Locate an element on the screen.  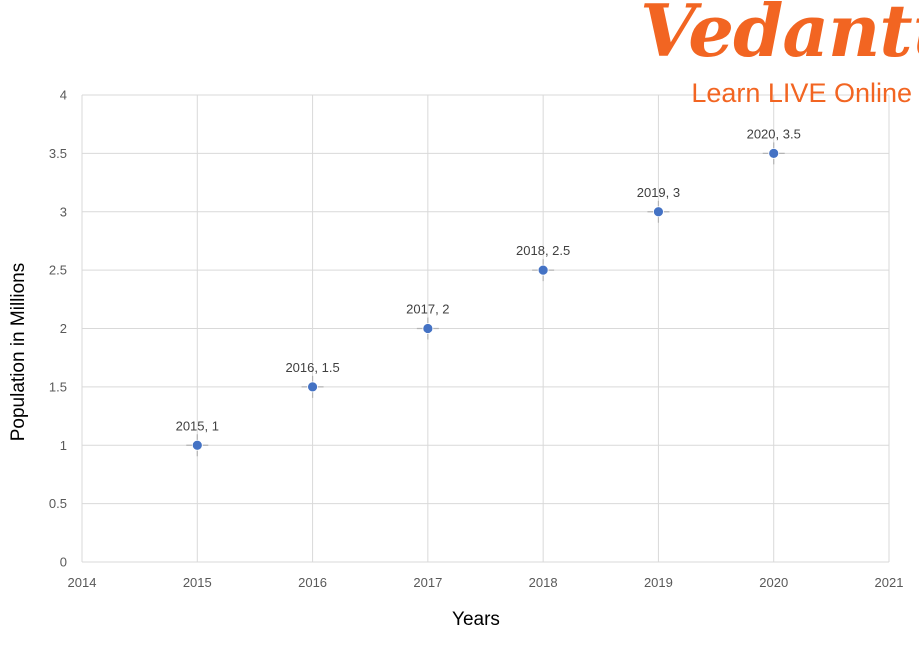
y-tick-label: 0 is located at coordinates (63, 562).